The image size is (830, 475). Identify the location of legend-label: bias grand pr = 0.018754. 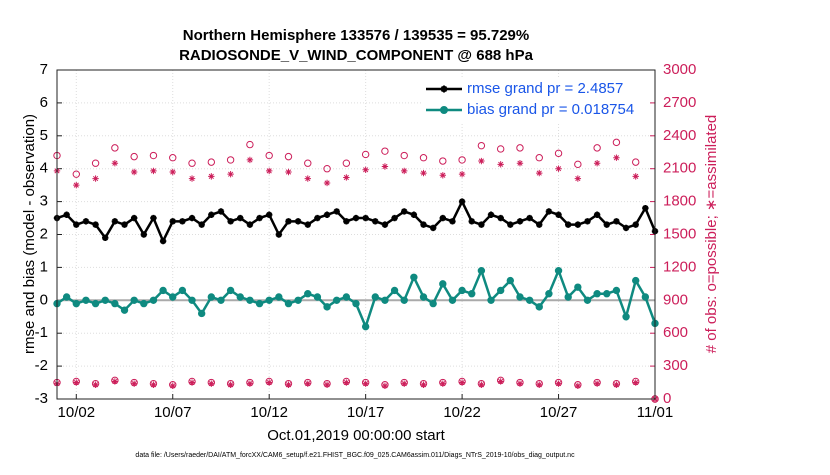
(550, 109).